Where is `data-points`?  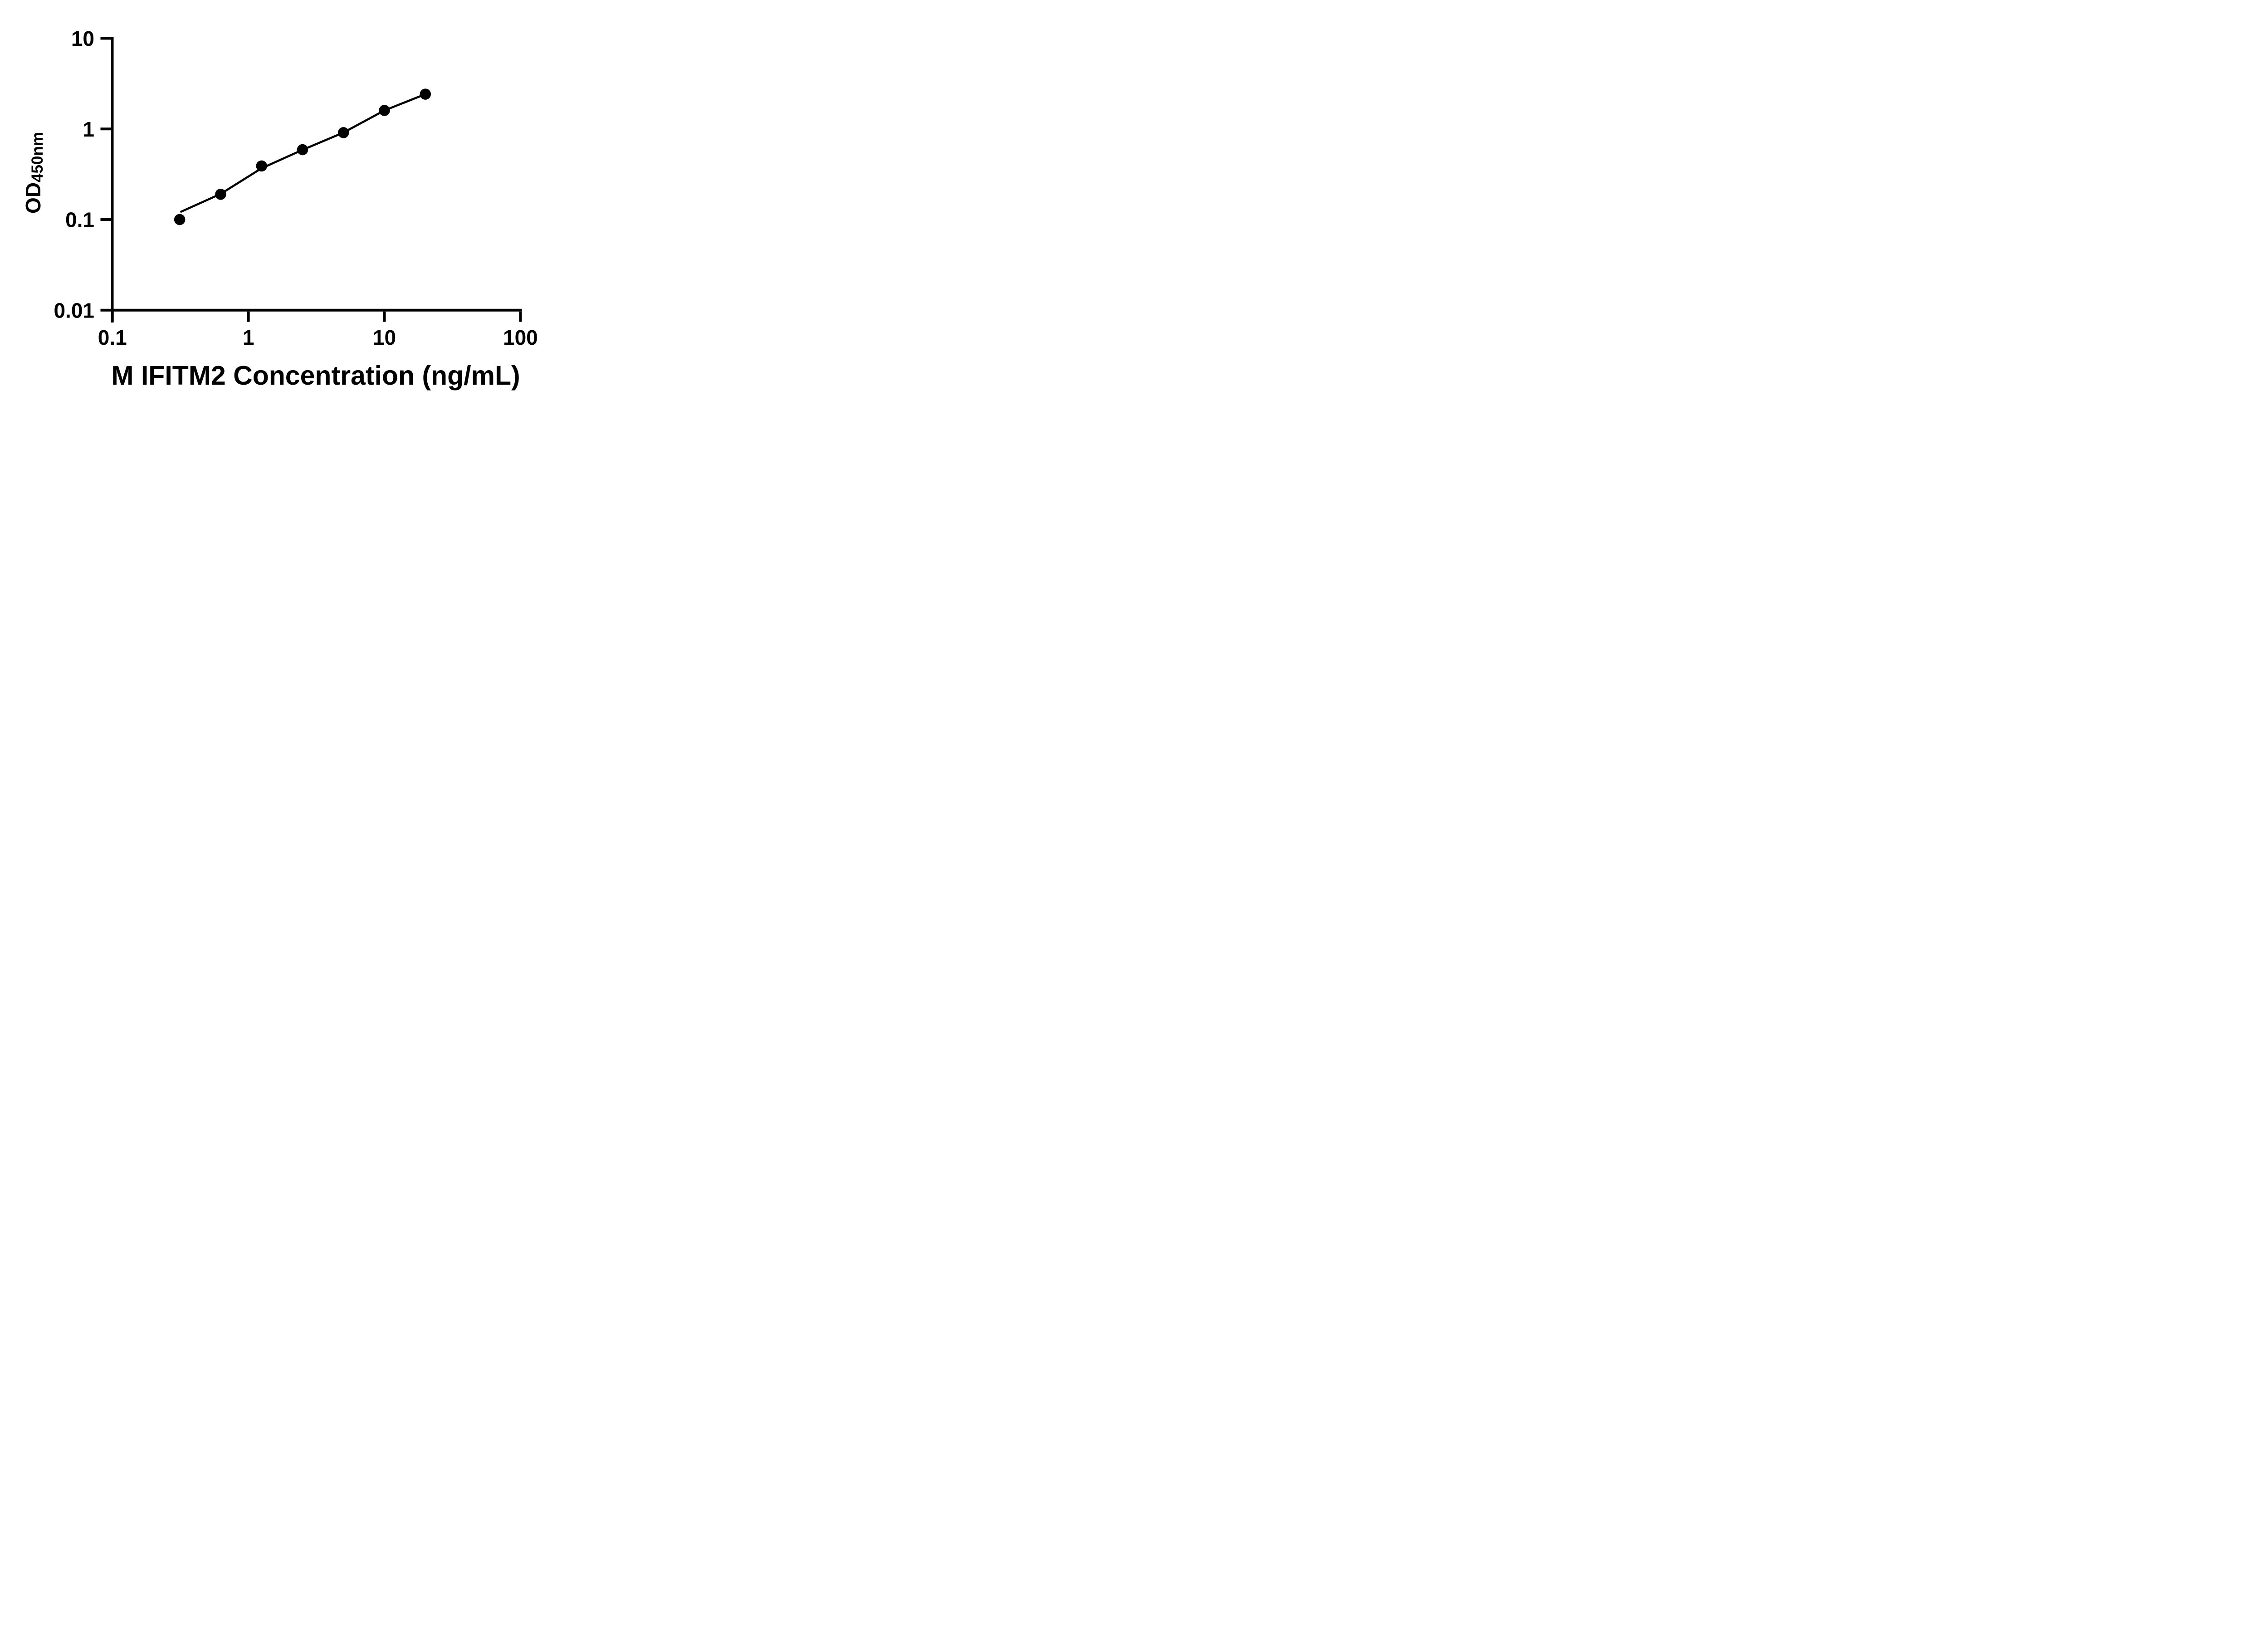 data-points is located at coordinates (303, 156).